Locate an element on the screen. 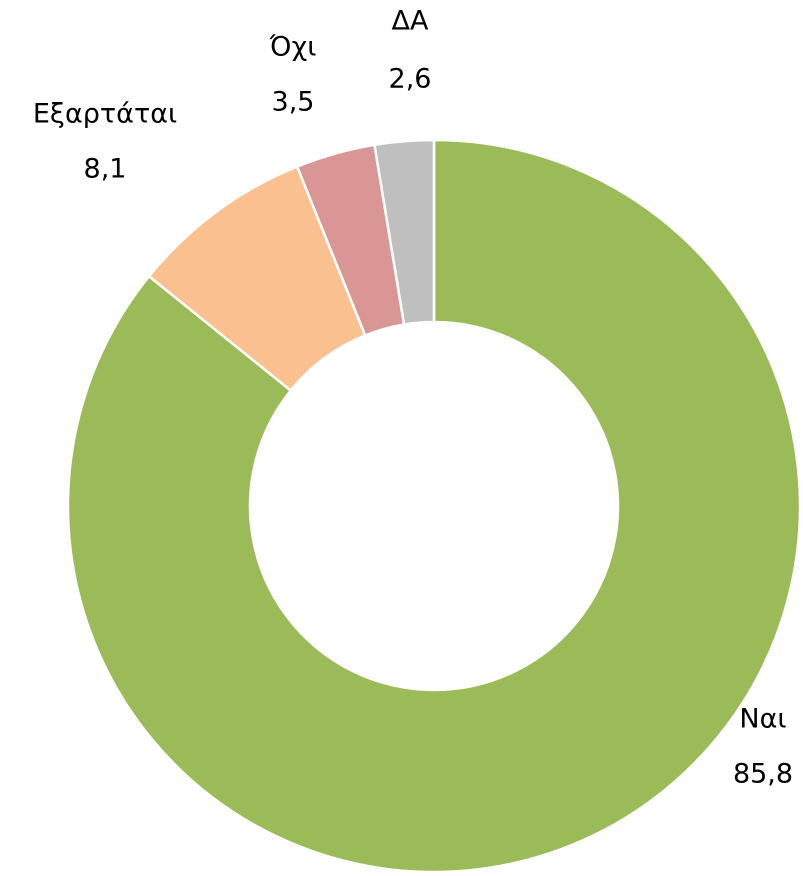 The image size is (803, 876). donut-slice is located at coordinates (404, 232).